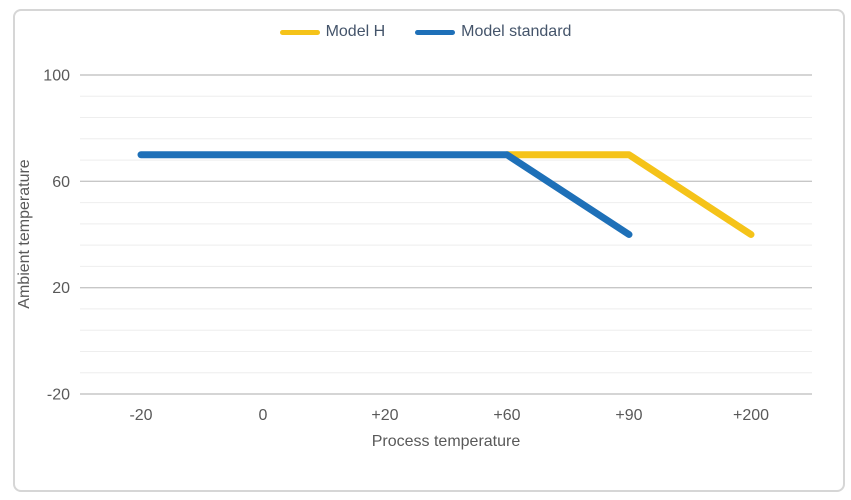 The width and height of the screenshot is (851, 500). I want to click on legend: Model H Model standard, so click(425, 32).